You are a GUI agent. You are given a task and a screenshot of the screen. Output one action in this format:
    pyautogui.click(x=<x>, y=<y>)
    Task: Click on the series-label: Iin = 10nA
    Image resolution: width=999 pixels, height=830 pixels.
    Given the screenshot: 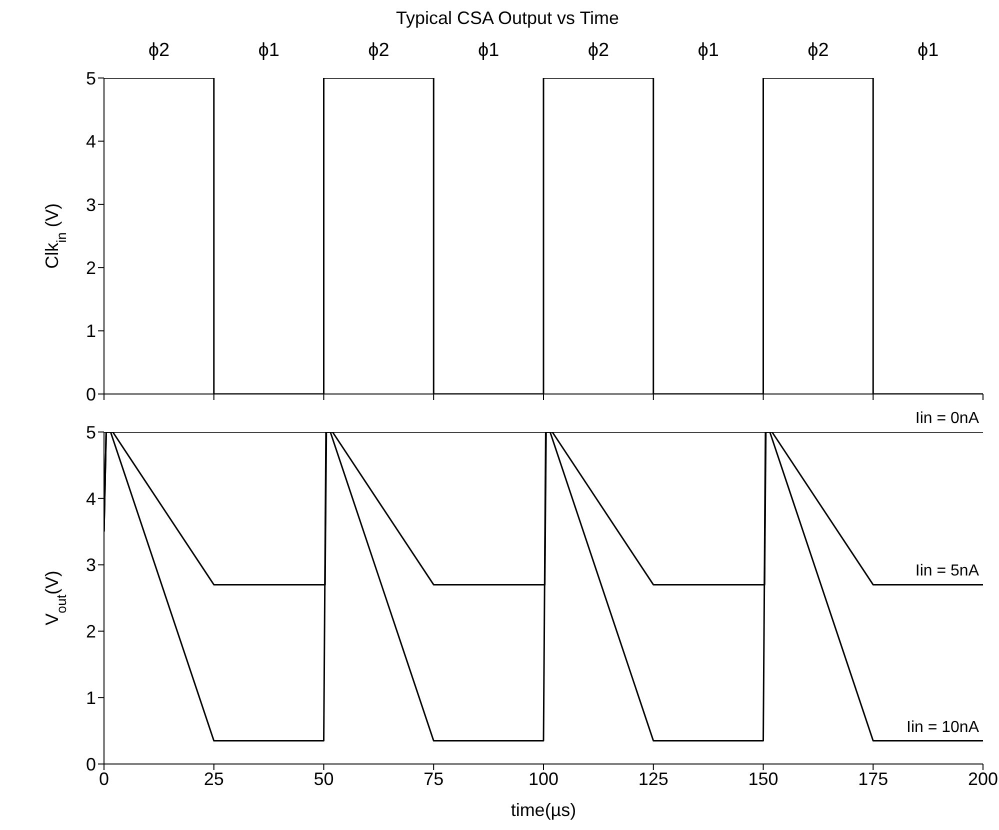 What is the action you would take?
    pyautogui.click(x=943, y=727)
    